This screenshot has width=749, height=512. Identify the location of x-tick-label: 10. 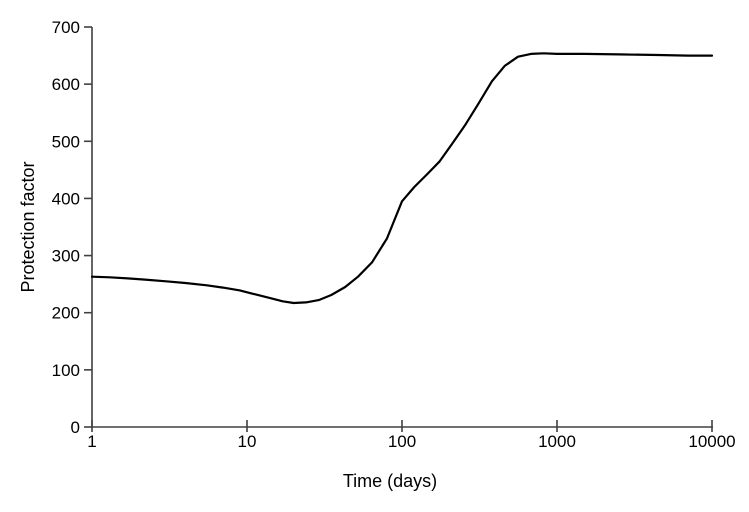
(247, 441).